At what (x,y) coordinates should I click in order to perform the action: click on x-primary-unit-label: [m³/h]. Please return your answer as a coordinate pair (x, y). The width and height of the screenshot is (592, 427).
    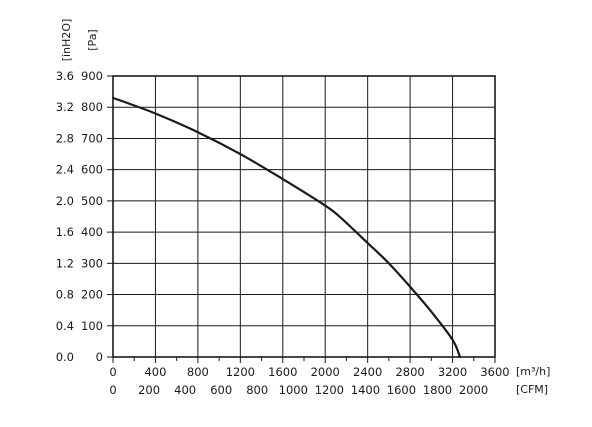
    Looking at the image, I should click on (533, 371).